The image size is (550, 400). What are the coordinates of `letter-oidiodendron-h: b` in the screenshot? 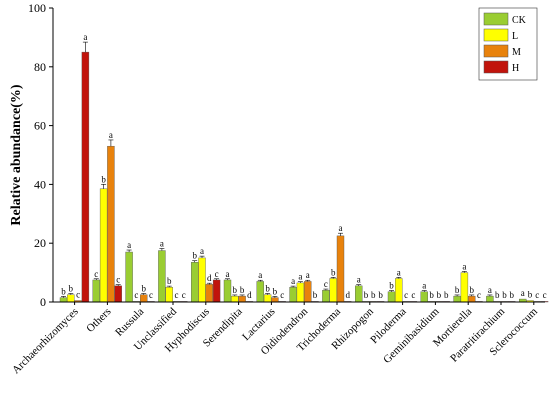 It's located at (315, 295).